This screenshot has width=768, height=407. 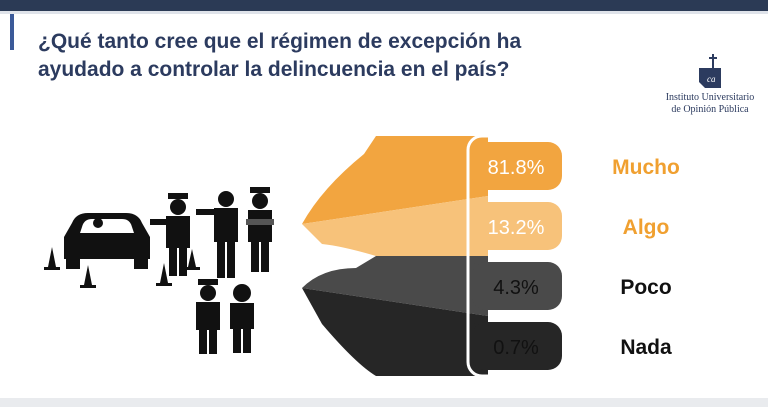 I want to click on value-label-mucho: 81.8%, so click(x=516, y=168).